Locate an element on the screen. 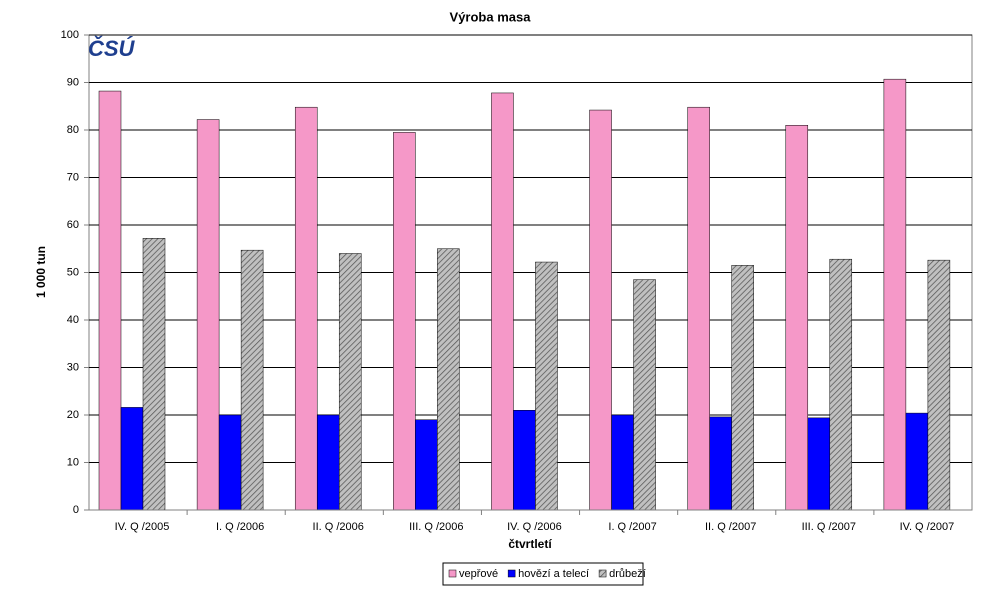  y-tick-label: 90 is located at coordinates (73, 82).